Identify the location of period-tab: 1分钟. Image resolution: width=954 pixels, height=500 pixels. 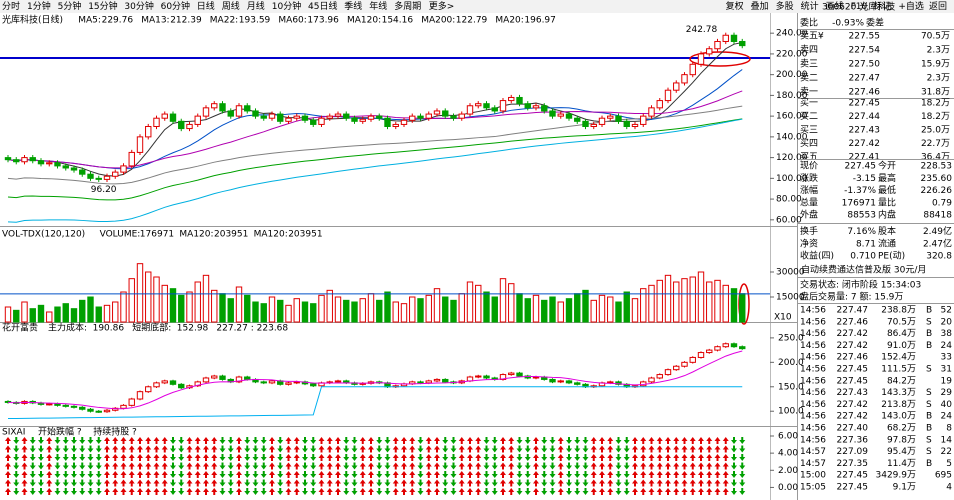
(39, 6).